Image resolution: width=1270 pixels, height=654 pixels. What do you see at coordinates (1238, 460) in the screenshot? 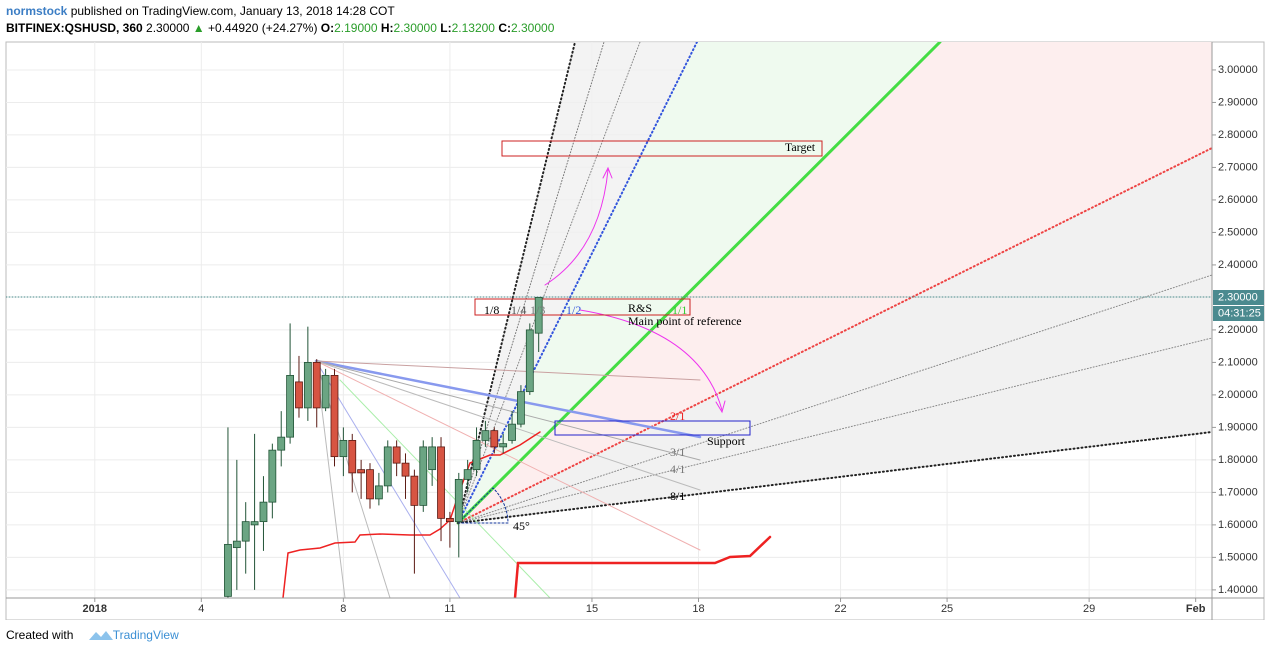
I see `y-tick-label: 1.80000` at bounding box center [1238, 460].